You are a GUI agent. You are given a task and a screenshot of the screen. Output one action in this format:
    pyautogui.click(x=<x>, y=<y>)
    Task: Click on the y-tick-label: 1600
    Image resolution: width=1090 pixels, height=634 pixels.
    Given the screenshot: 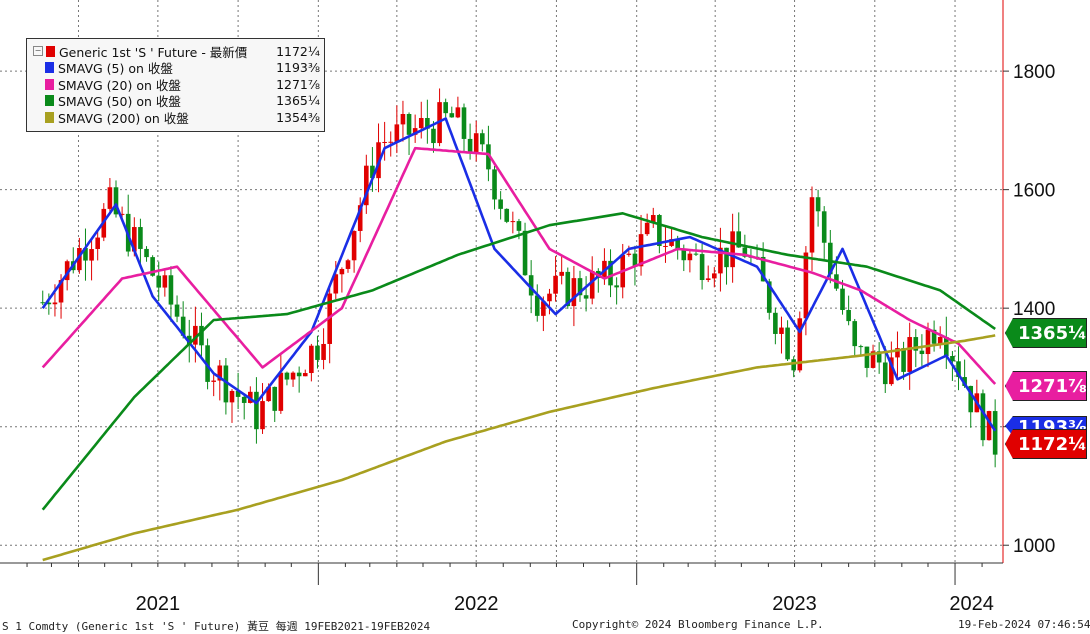 What is the action you would take?
    pyautogui.click(x=1034, y=191)
    